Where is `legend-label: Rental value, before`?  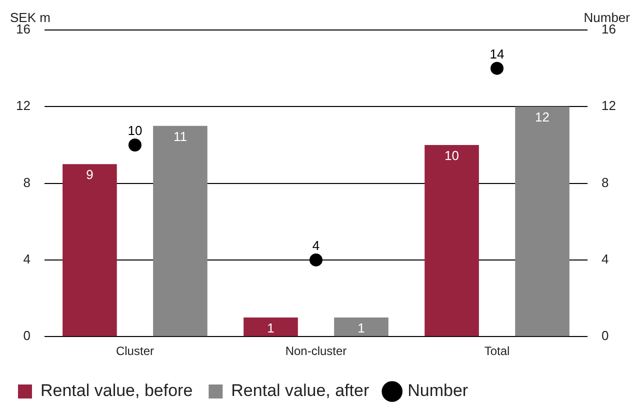 legend-label: Rental value, before is located at coordinates (116, 390).